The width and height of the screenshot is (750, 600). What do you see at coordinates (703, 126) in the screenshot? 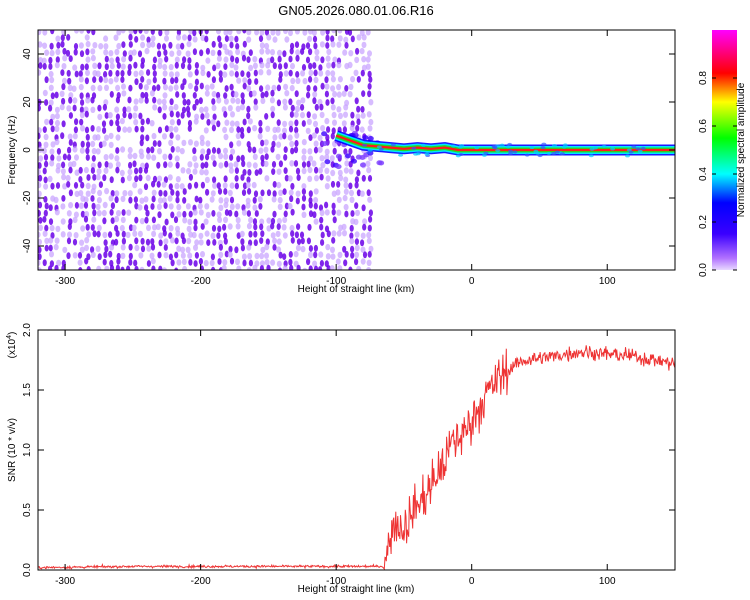
I see `colorbar-tick-label: 0.6` at bounding box center [703, 126].